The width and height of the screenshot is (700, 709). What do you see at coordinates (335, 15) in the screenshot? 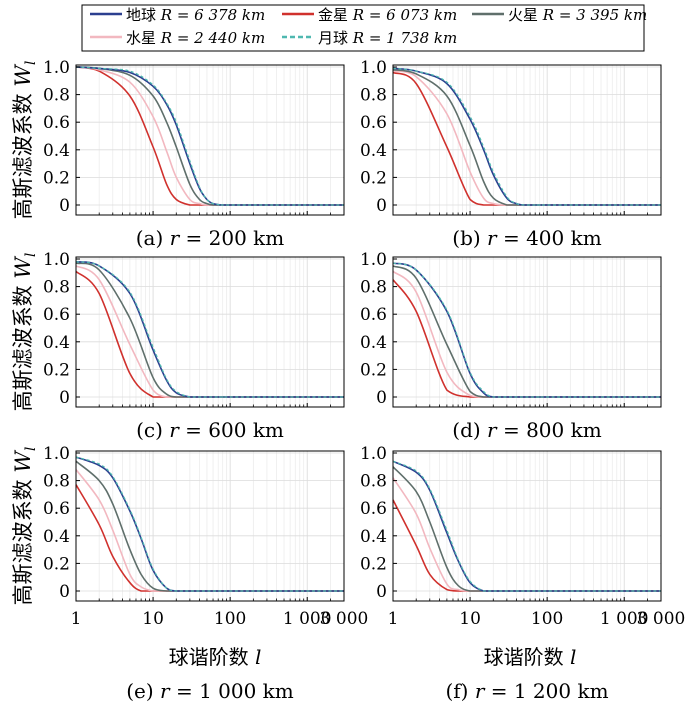
I see `legend-name: 金星` at bounding box center [335, 15].